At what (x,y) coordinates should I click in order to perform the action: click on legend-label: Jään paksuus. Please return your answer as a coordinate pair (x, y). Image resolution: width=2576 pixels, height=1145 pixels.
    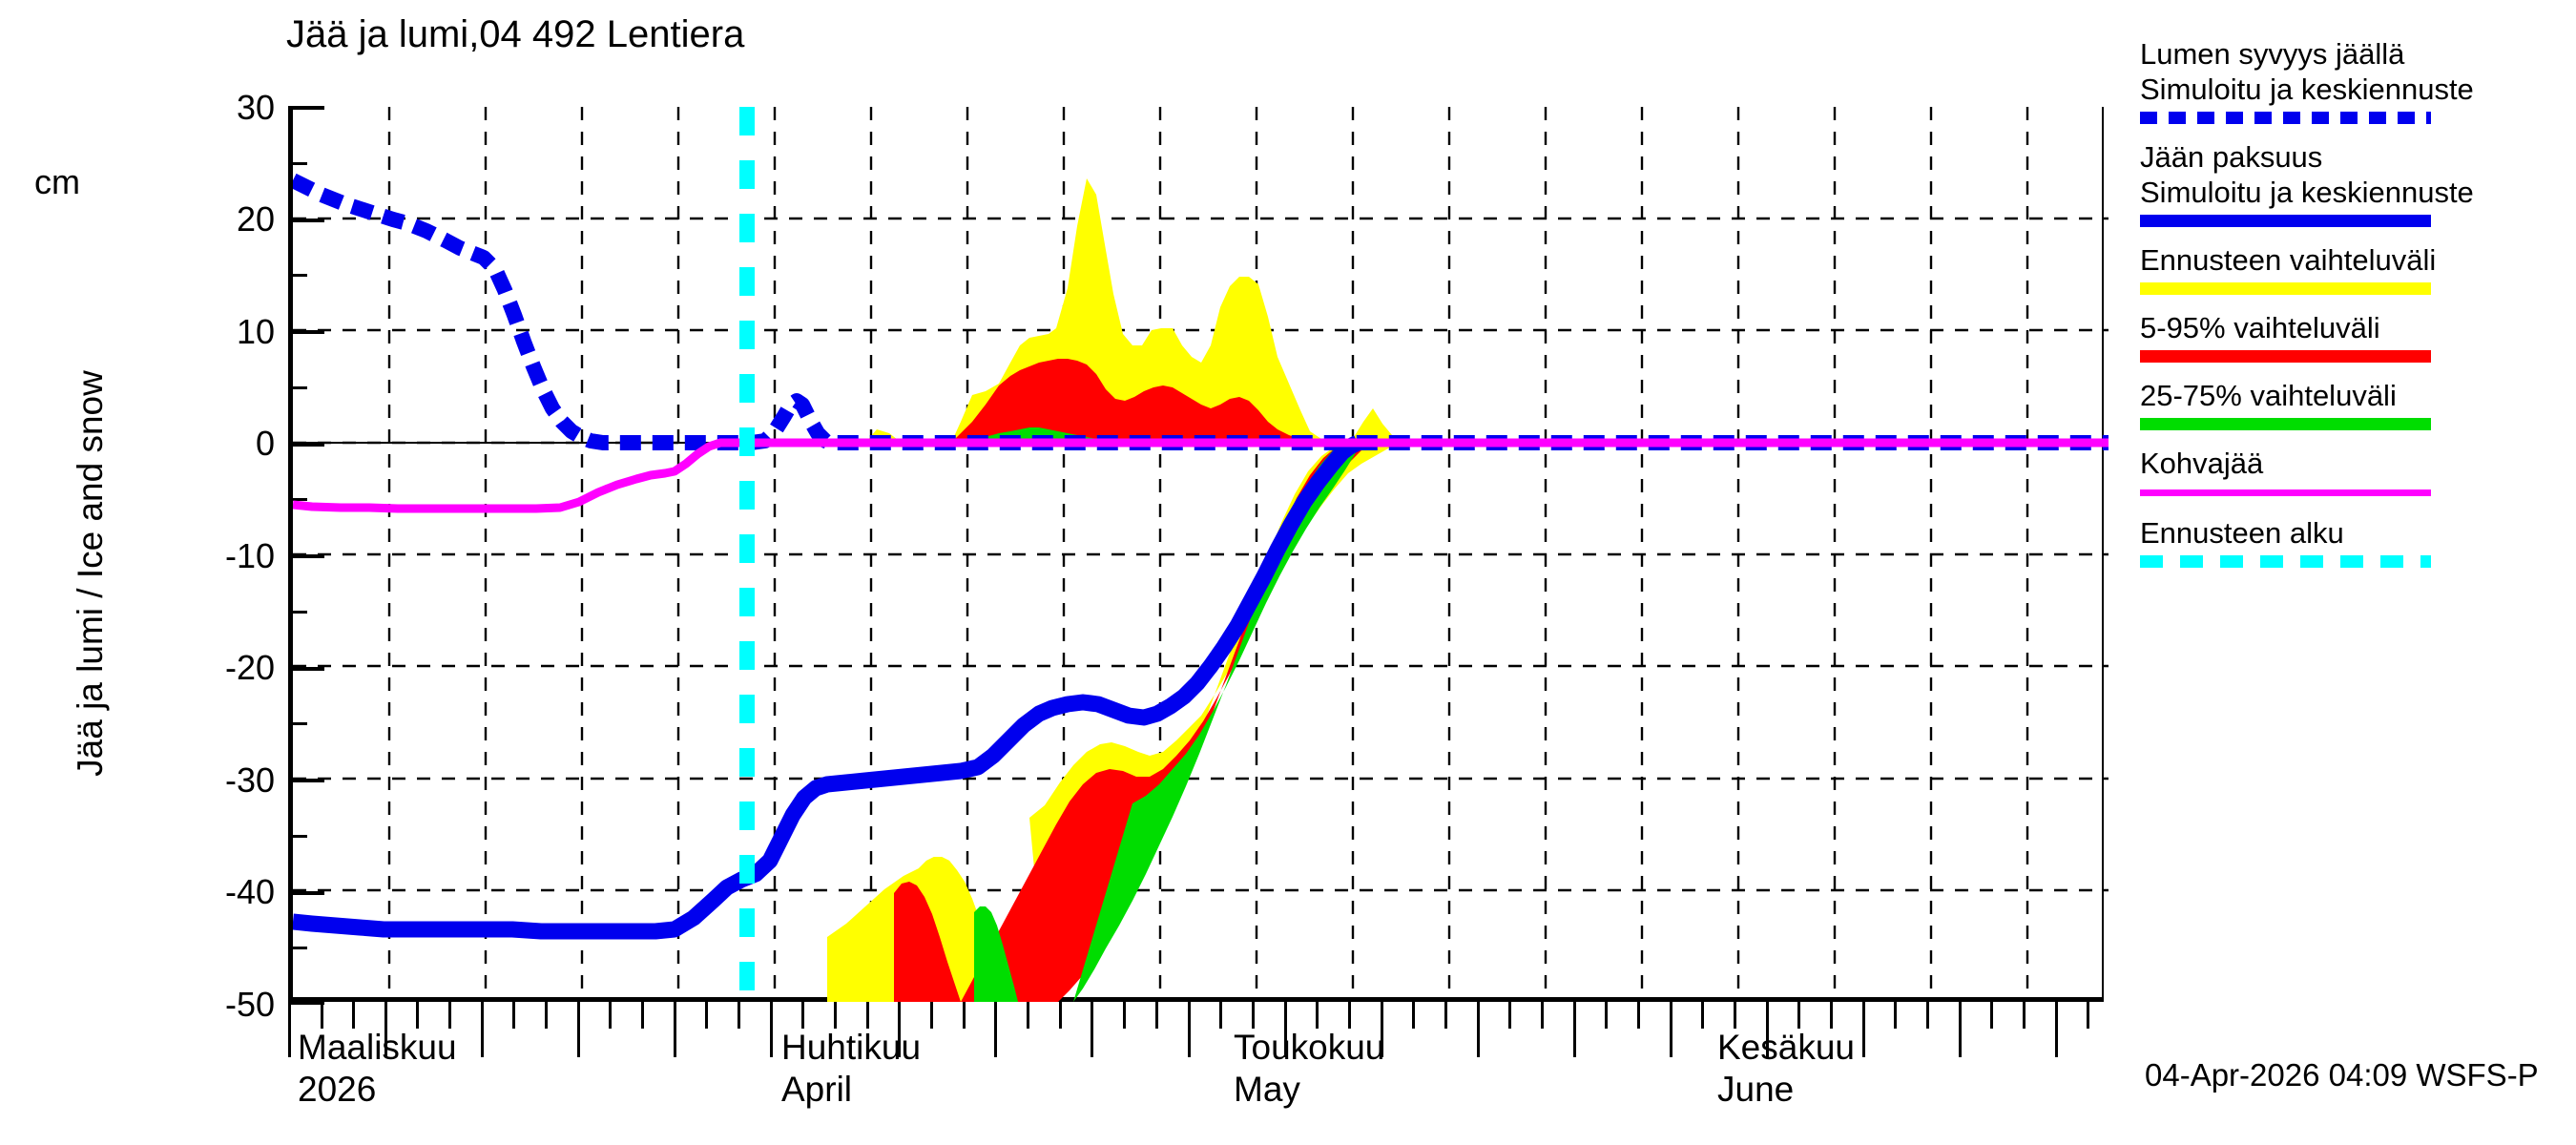
    Looking at the image, I should click on (2231, 157).